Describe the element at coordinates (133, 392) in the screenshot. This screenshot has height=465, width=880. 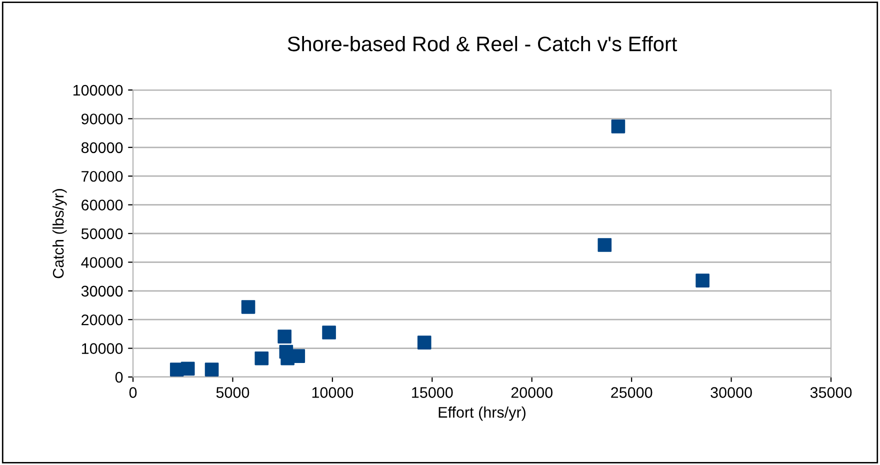
I see `x-tick-label: 0` at that location.